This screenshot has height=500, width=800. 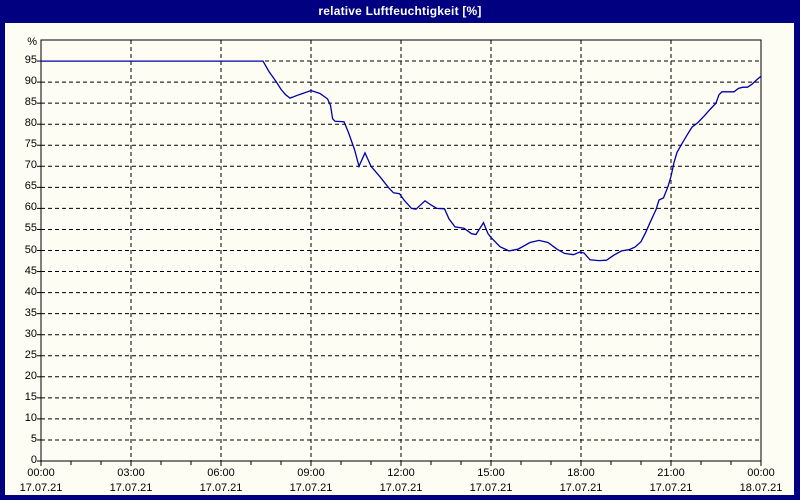 I want to click on y-axis-label: 90, so click(x=30, y=81).